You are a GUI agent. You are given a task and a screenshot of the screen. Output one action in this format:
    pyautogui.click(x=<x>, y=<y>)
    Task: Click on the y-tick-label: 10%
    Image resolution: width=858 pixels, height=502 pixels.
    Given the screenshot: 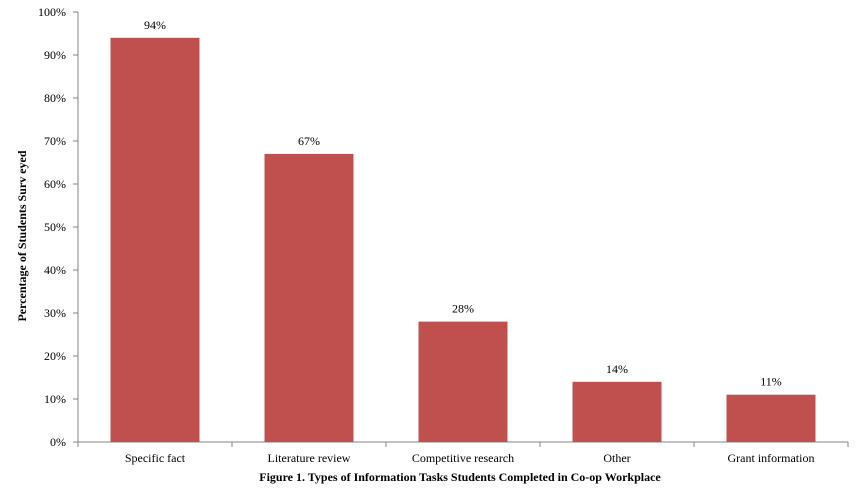 What is the action you would take?
    pyautogui.click(x=55, y=399)
    